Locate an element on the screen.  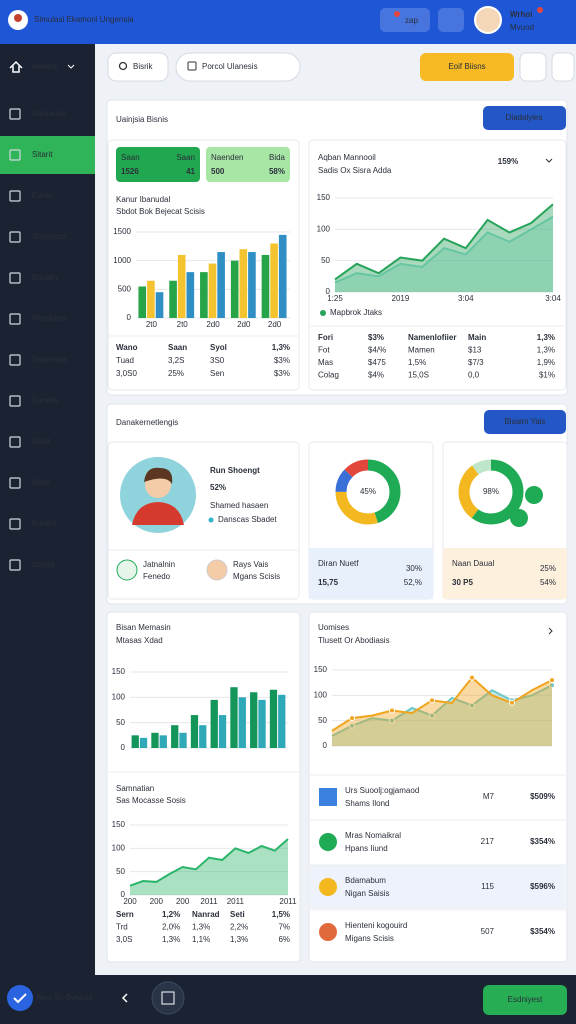
nav-item: Kordsit is located at coordinates (45, 523).